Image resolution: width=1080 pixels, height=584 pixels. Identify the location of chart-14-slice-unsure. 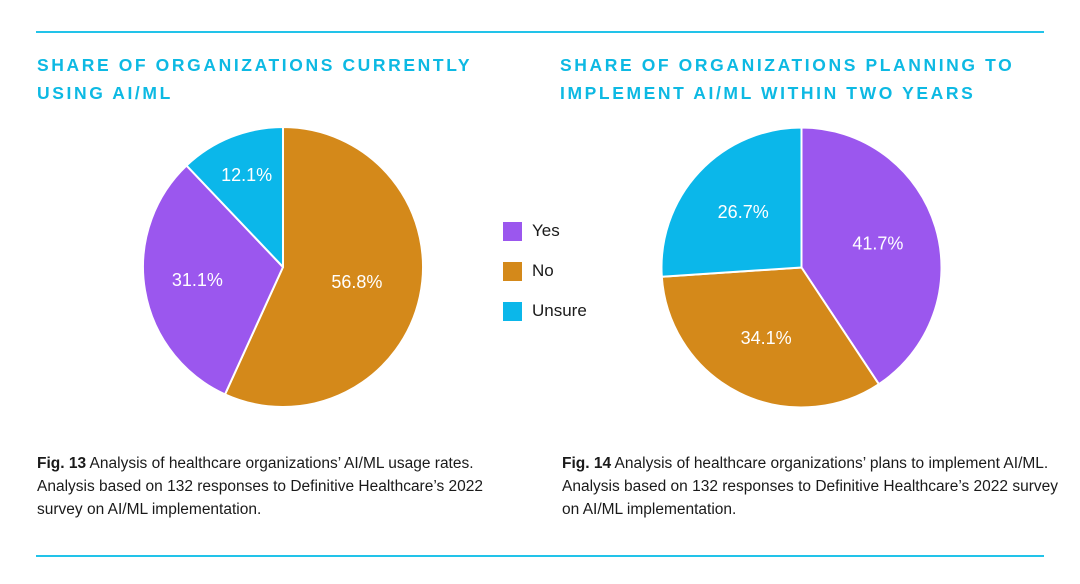
(731, 202).